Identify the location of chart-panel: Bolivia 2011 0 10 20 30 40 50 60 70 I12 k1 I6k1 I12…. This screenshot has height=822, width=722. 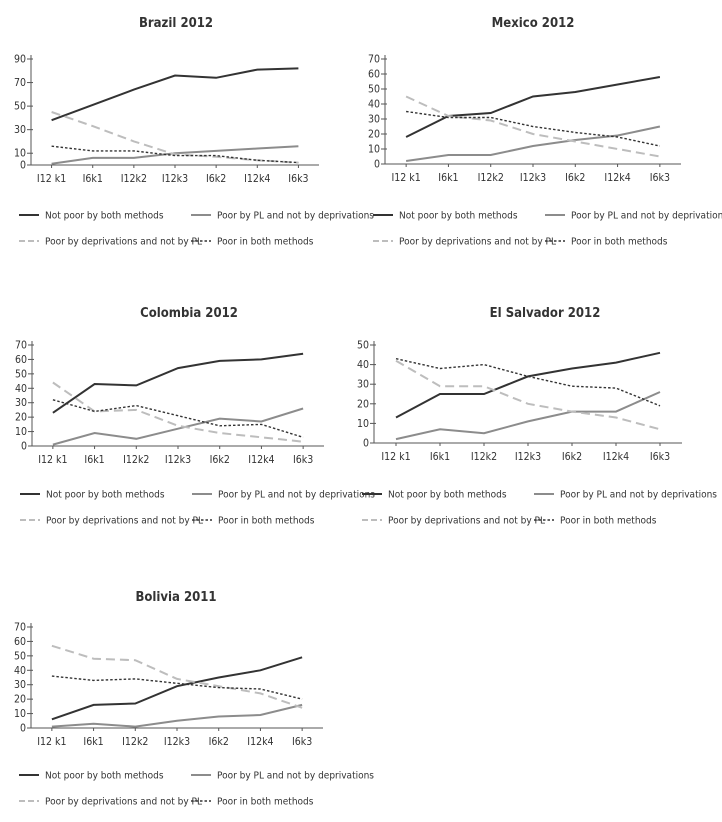
(194, 699).